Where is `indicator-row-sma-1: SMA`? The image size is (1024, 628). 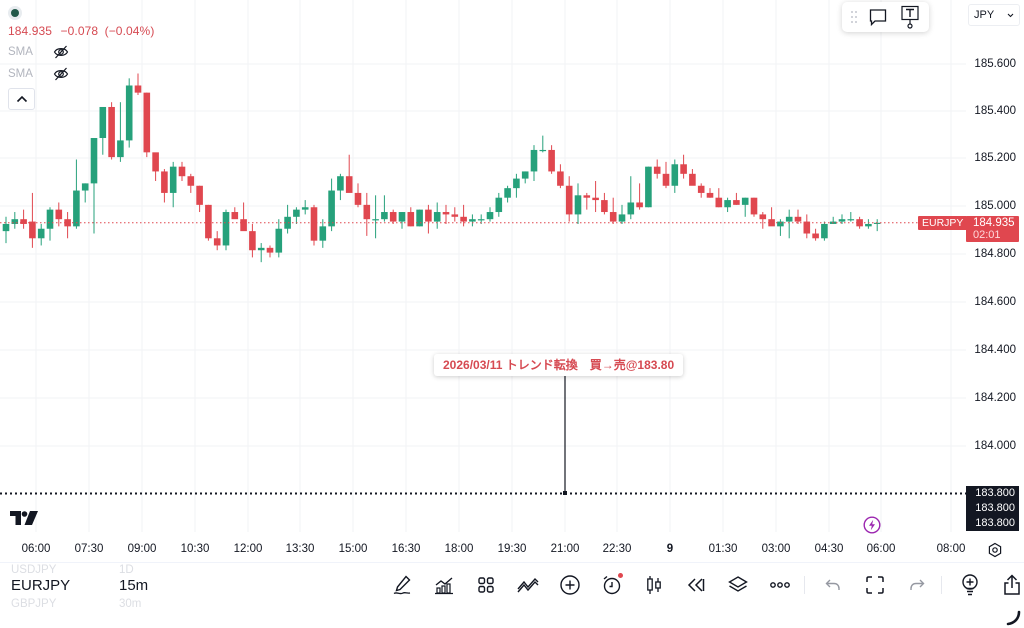
indicator-row-sma-1: SMA is located at coordinates (81, 52).